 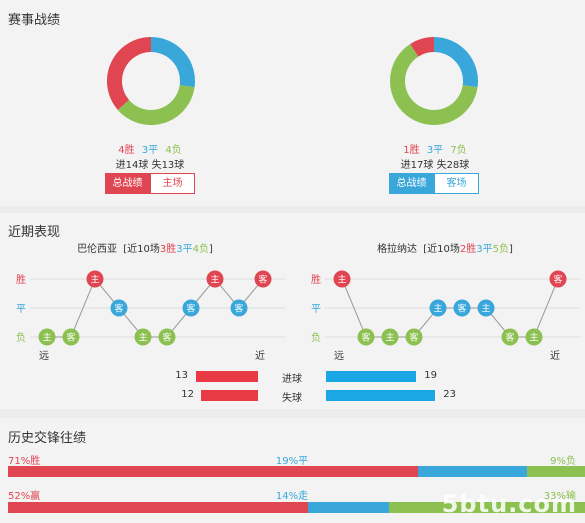 I want to click on left-recent-wins: 3胜, so click(x=168, y=249).